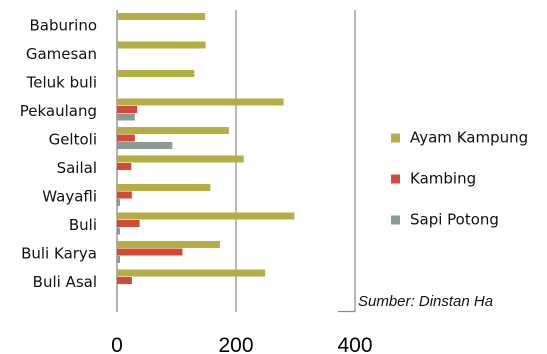 The image size is (547, 354). I want to click on x-tick-label: 200, so click(235, 344).